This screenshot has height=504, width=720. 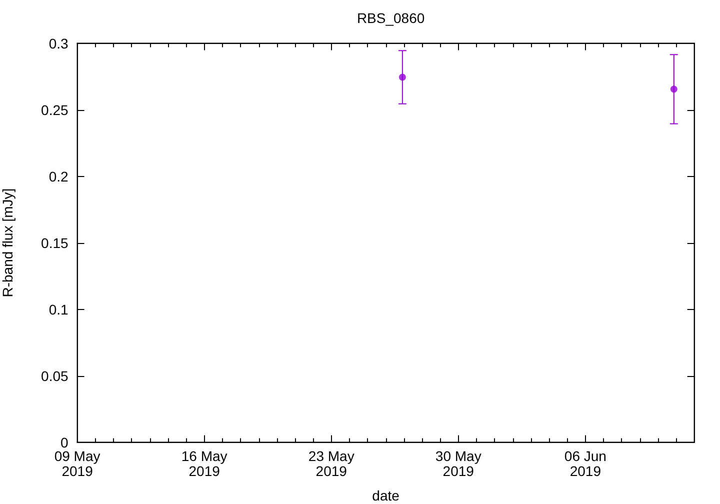 I want to click on x-tick-label: 06 Jun 2019, so click(x=585, y=463).